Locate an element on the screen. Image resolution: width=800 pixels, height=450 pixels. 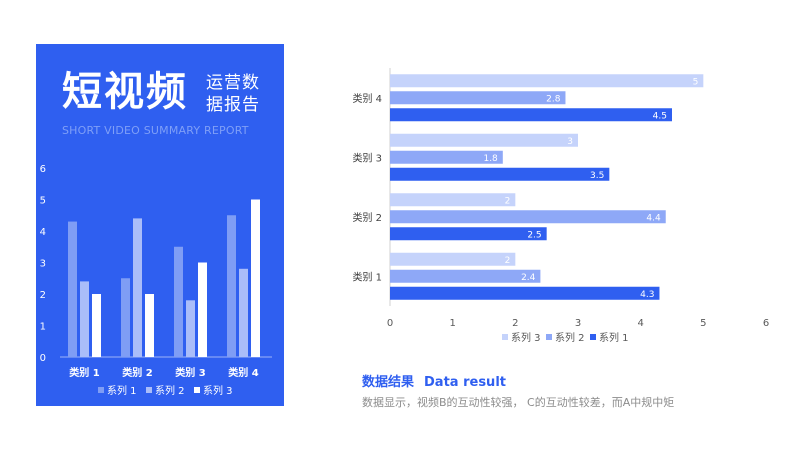
left-category-label: 类别 3 is located at coordinates (190, 372).